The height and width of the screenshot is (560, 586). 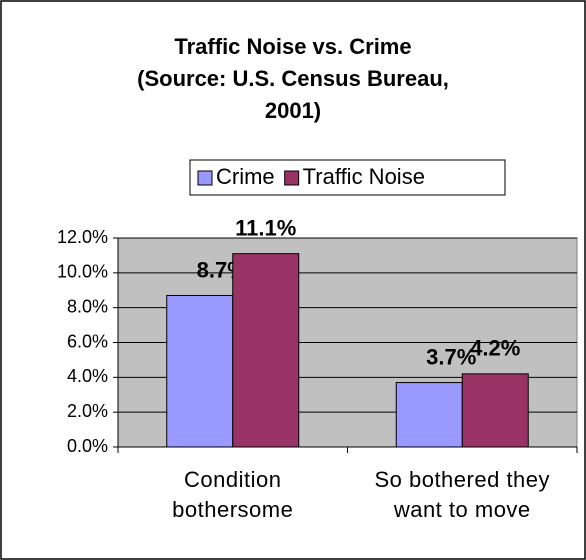 What do you see at coordinates (462, 494) in the screenshot?
I see `x-tick-label: So bothered they want to move` at bounding box center [462, 494].